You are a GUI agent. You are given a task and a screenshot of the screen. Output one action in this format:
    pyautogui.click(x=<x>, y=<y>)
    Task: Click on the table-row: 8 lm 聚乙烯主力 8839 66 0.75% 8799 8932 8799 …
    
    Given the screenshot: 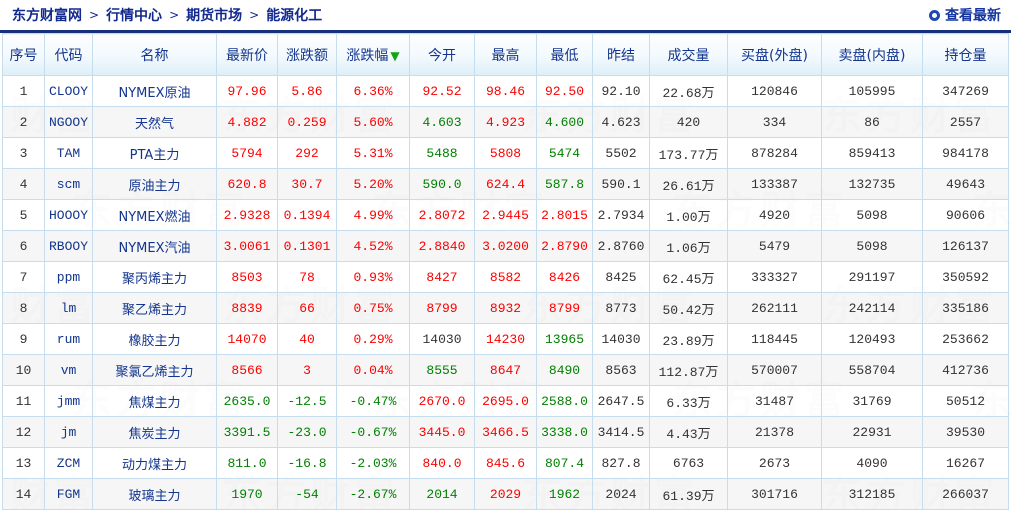 What is the action you would take?
    pyautogui.click(x=505, y=308)
    